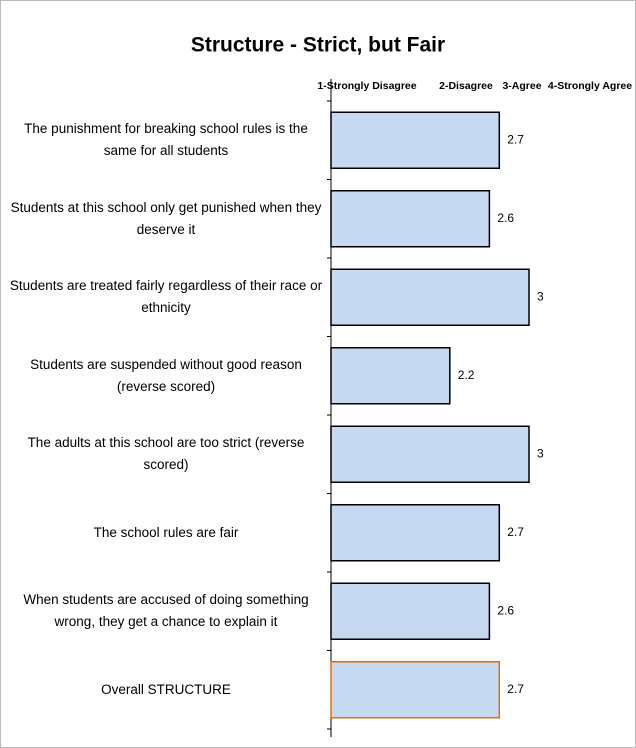  What do you see at coordinates (521, 86) in the screenshot?
I see `scale-label: 3-Agree` at bounding box center [521, 86].